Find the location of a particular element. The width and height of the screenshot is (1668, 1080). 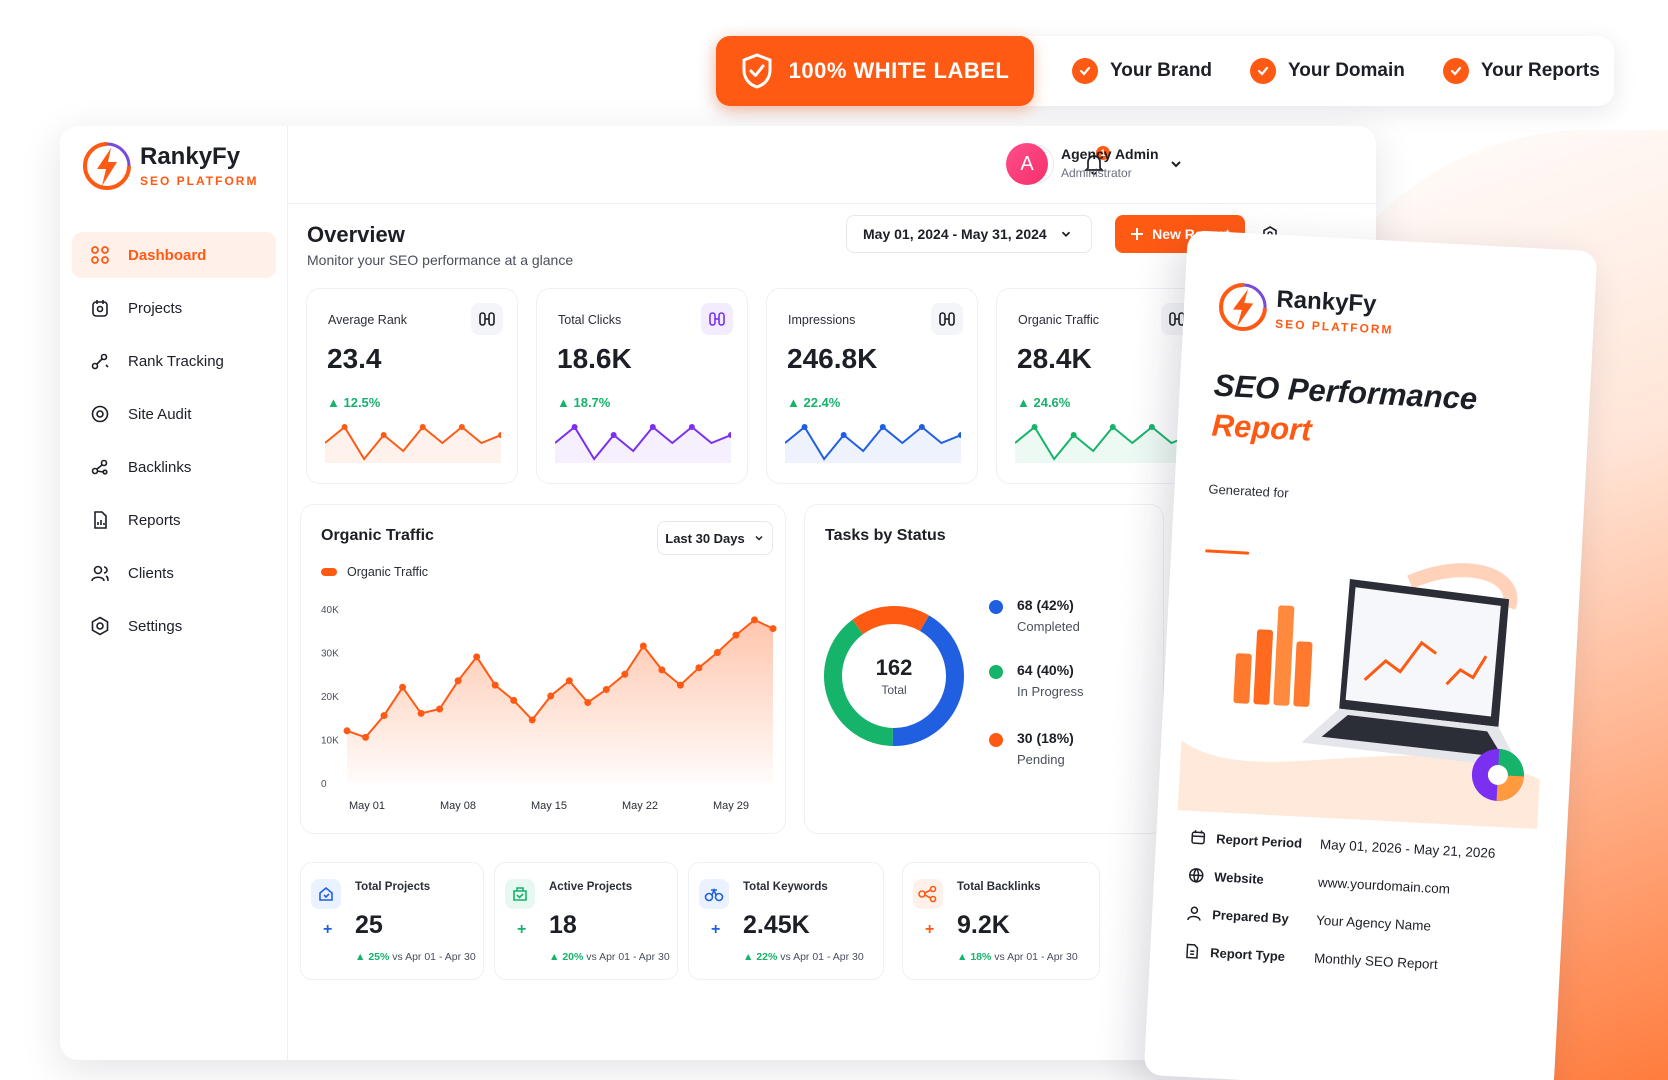

kpi-value: 23.4 is located at coordinates (354, 358).